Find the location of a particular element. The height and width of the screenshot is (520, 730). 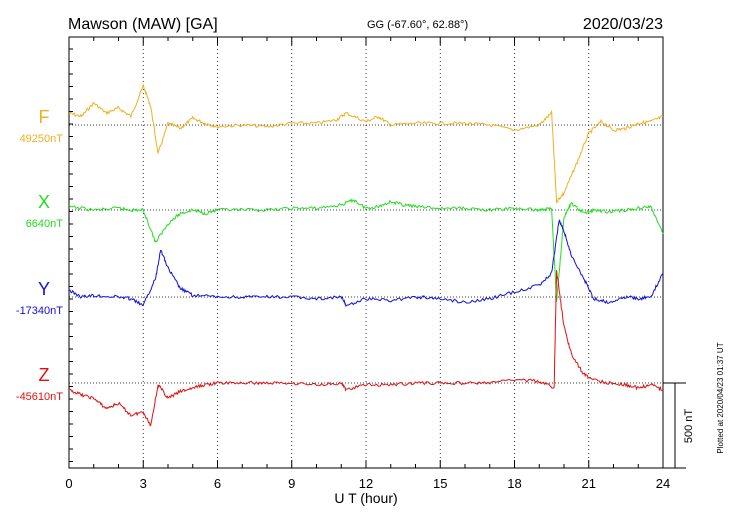

x-axis-label: U T (hour) is located at coordinates (365, 498).